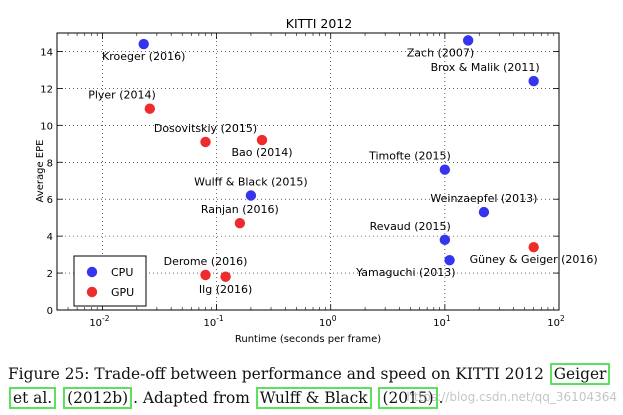 The image size is (623, 415). Describe the element at coordinates (511, 397) in the screenshot. I see `watermark: https://blog.csdn.net/qq_36104364` at that location.